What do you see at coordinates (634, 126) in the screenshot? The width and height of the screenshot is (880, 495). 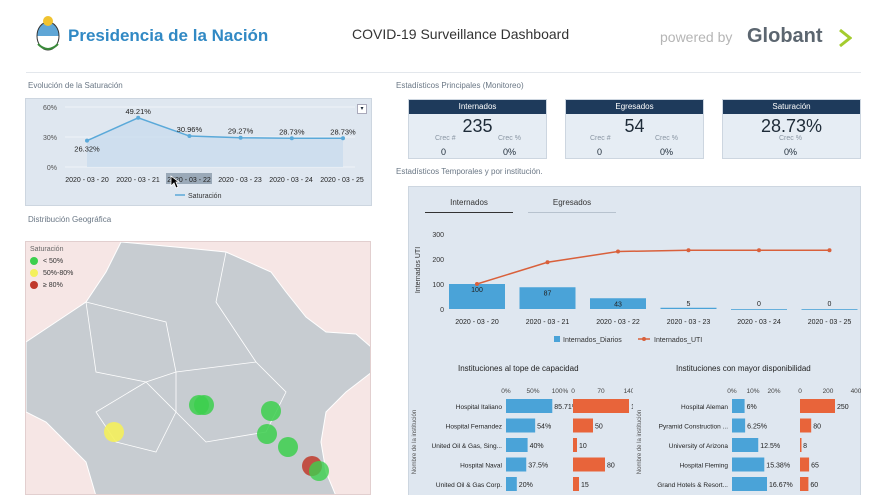 I see `kpi-egresados-value: 54` at bounding box center [634, 126].